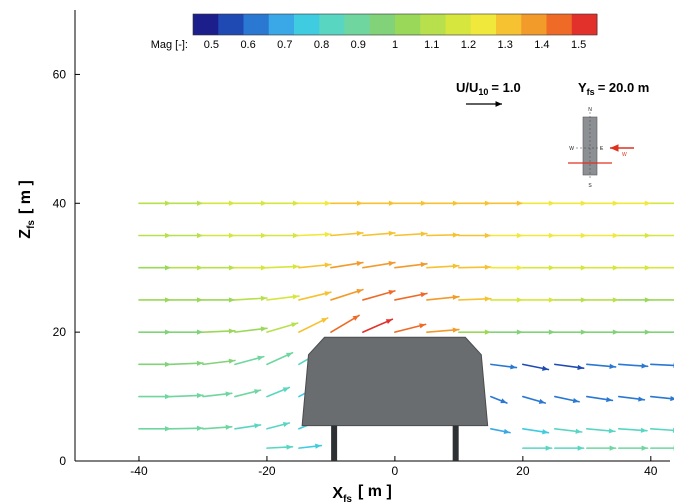  Describe the element at coordinates (169, 45) in the screenshot. I see `colorbar-title: Mag [-]:` at that location.